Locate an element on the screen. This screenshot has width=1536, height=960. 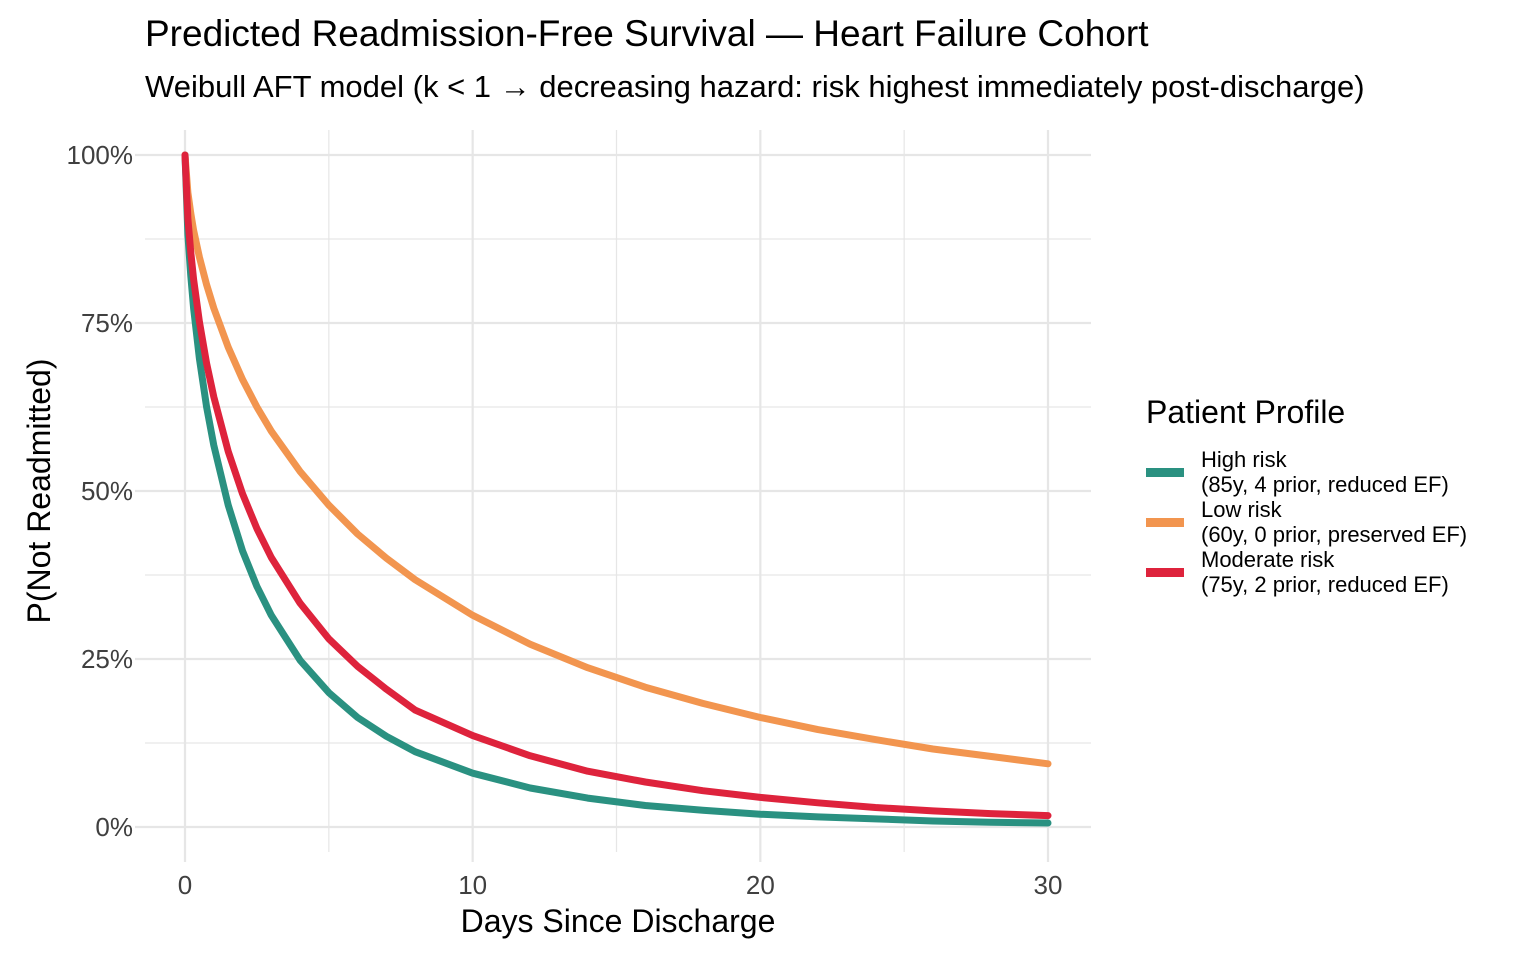
x-tick-label: 20 is located at coordinates (760, 885).